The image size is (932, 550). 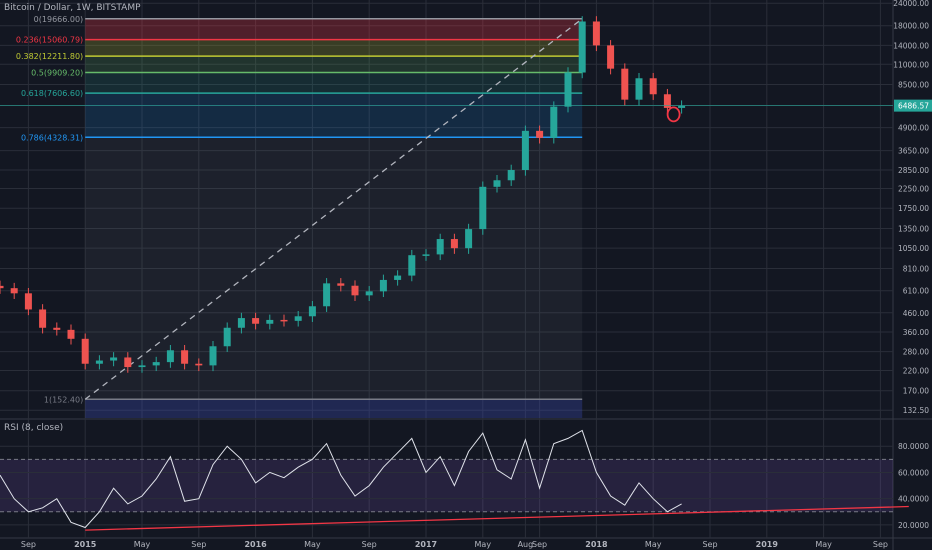 What do you see at coordinates (913, 106) in the screenshot?
I see `last-price-label: 6486.57` at bounding box center [913, 106].